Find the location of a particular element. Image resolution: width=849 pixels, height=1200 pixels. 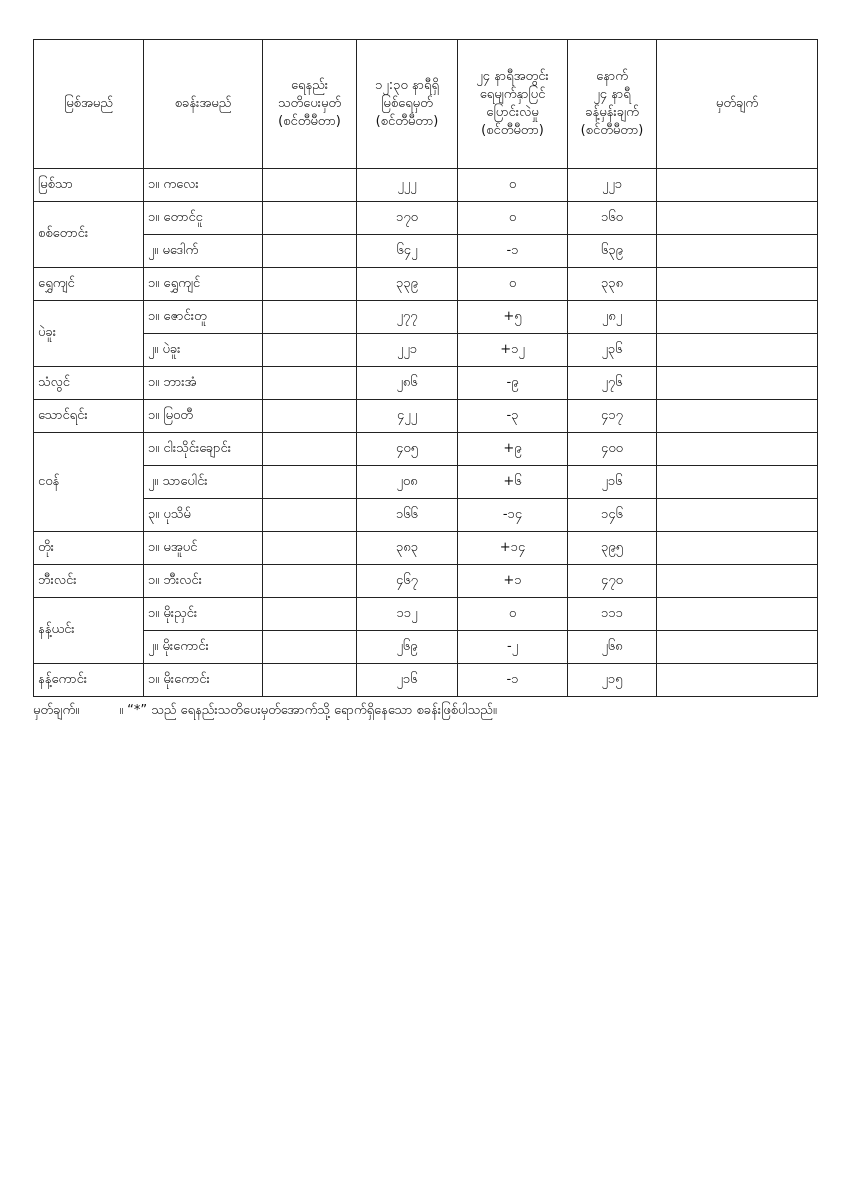

water-level: ၂၁၆ is located at coordinates (407, 680).